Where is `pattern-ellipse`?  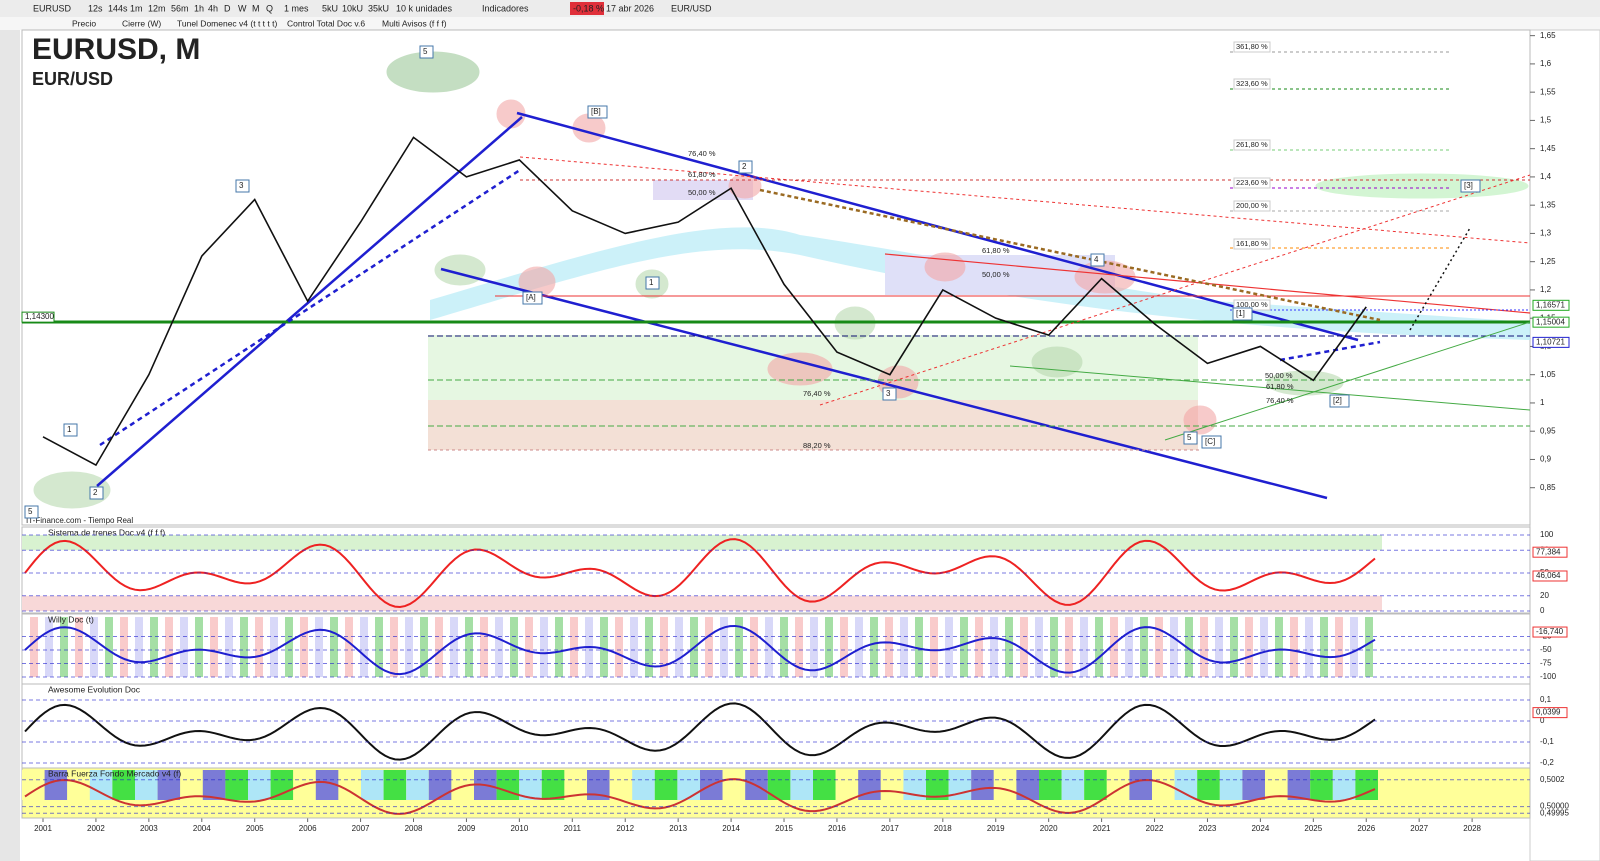
pattern-ellipse is located at coordinates (1200, 420).